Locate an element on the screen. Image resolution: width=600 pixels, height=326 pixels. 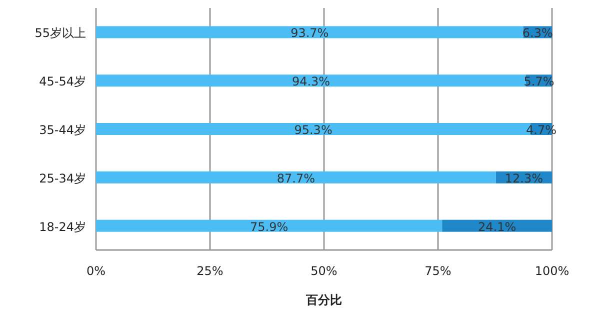
data-label: 12.3% is located at coordinates (524, 178).